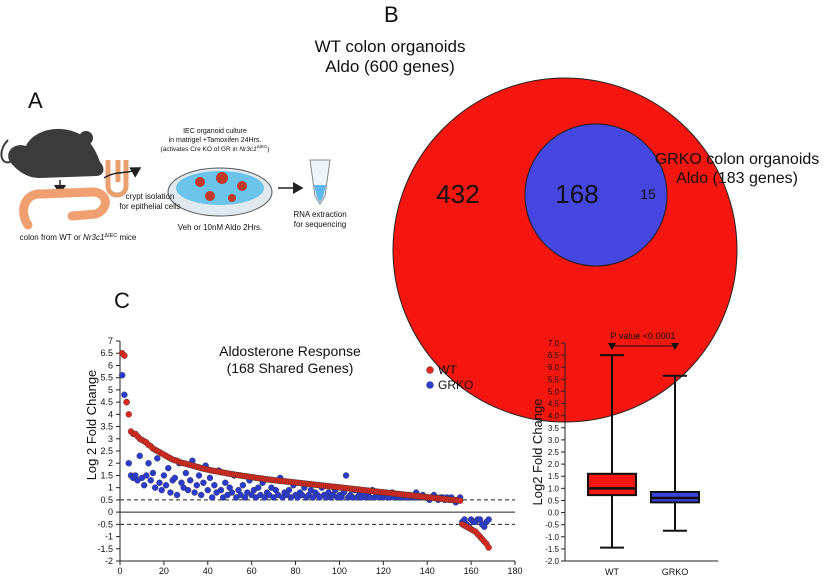  What do you see at coordinates (320, 193) in the screenshot?
I see `tube-liquid` at bounding box center [320, 193].